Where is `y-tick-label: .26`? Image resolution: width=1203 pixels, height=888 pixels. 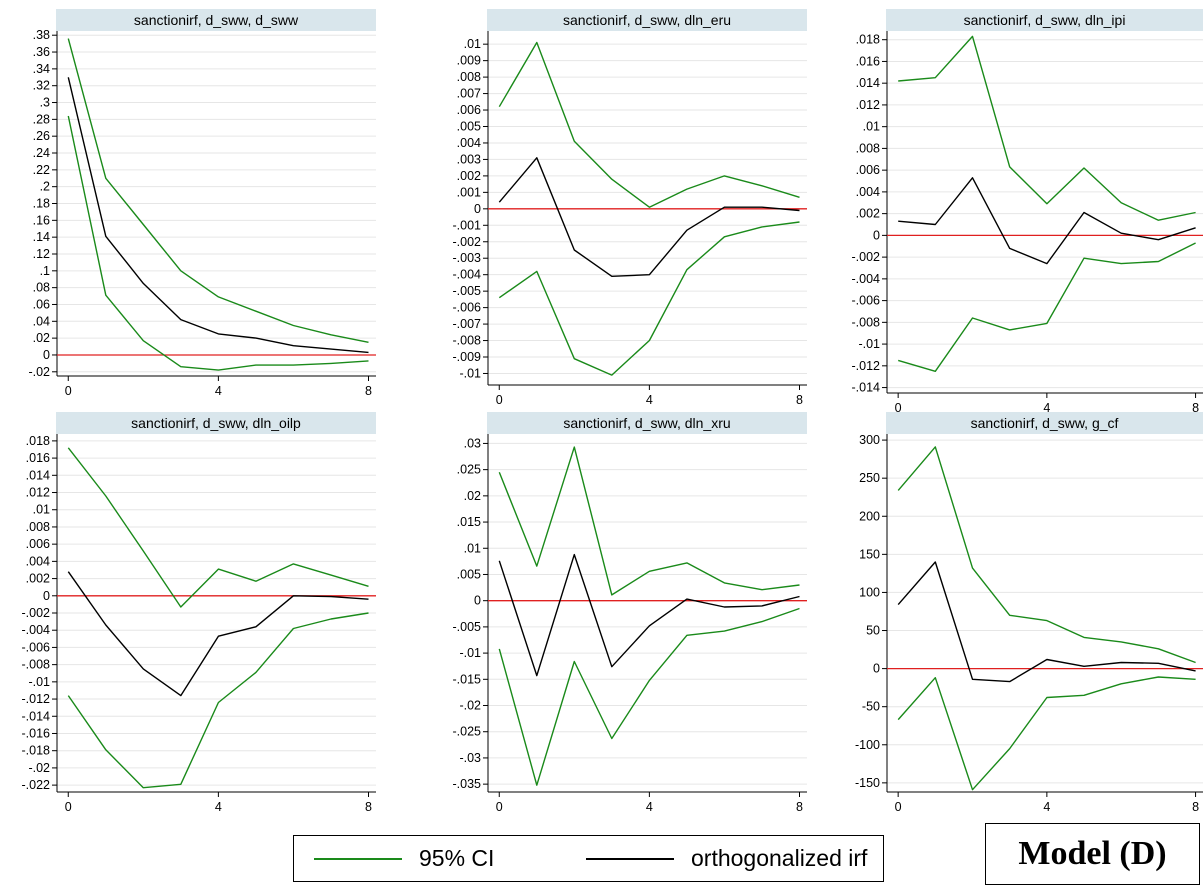
y-tick-label: .26 is located at coordinates (41, 136).